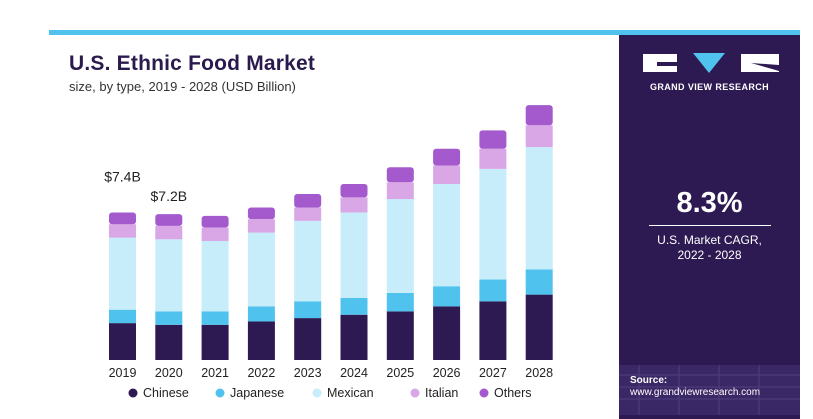 This screenshot has width=813, height=419. I want to click on legend-label-italian: Italian, so click(441, 393).